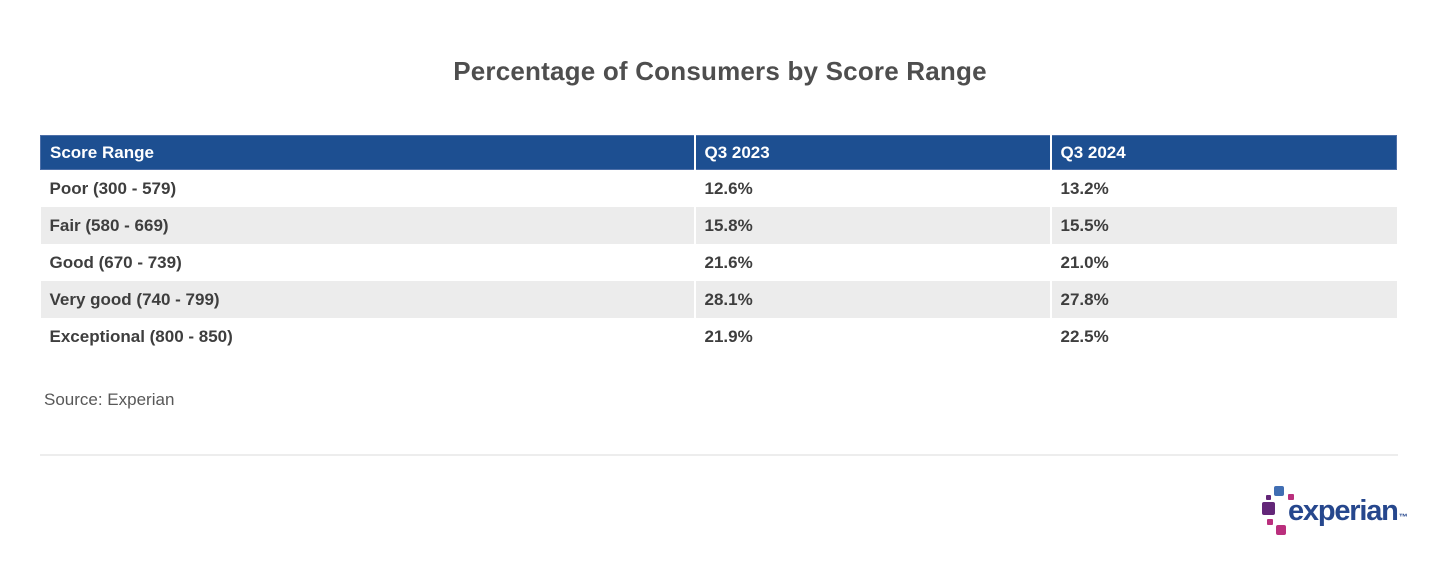  I want to click on logo-square-magenta-left-icon, so click(1270, 522).